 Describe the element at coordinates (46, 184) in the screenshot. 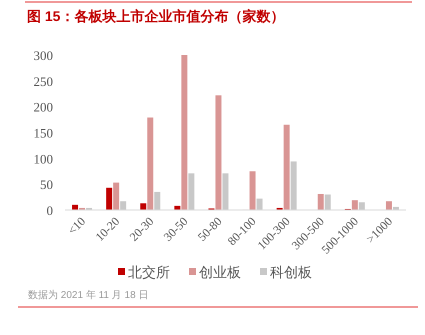

I see `y-tick-label: 50` at that location.